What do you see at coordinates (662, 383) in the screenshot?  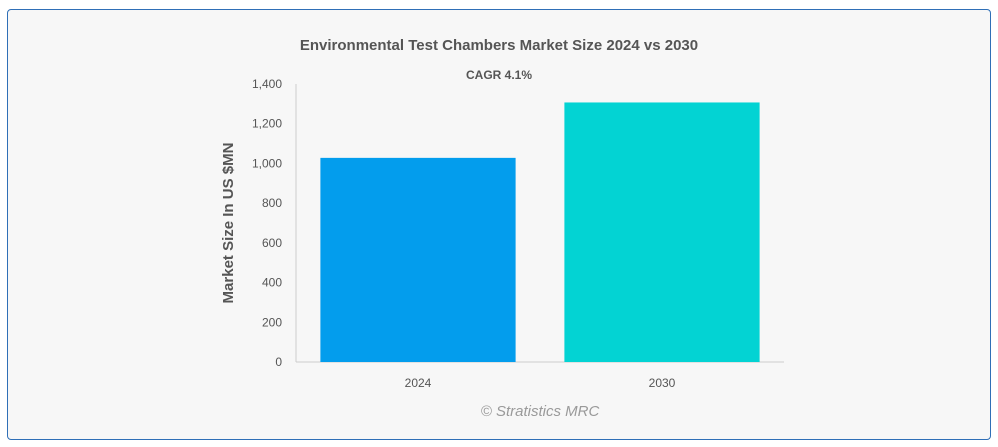 I see `x-tick-label: 2030` at bounding box center [662, 383].